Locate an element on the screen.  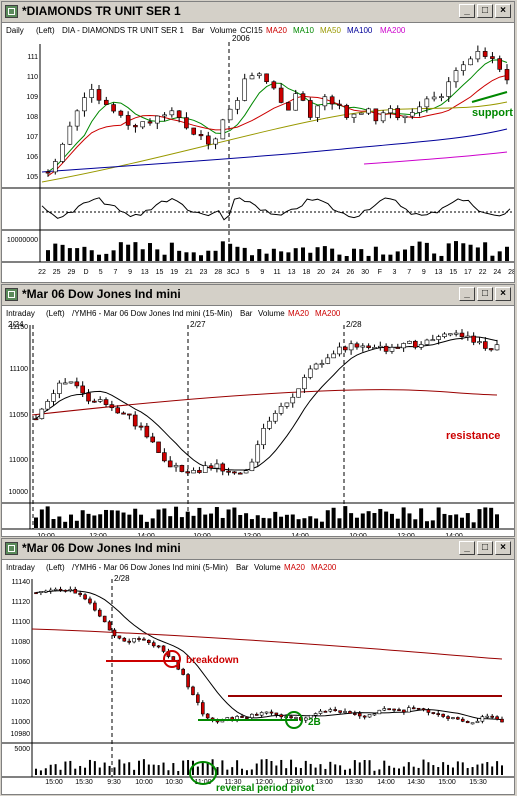
y-tick: 10980 is located at coordinates (21, 734).